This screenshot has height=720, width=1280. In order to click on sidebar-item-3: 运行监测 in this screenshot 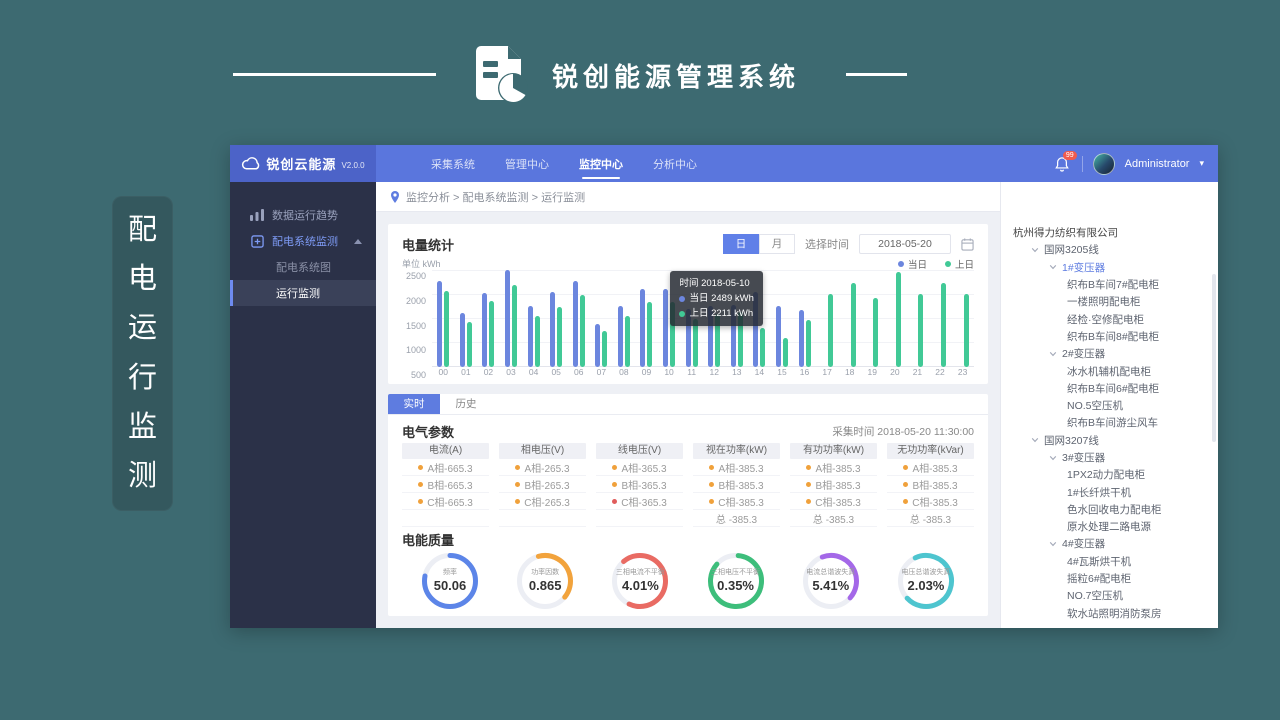, I will do `click(303, 293)`.